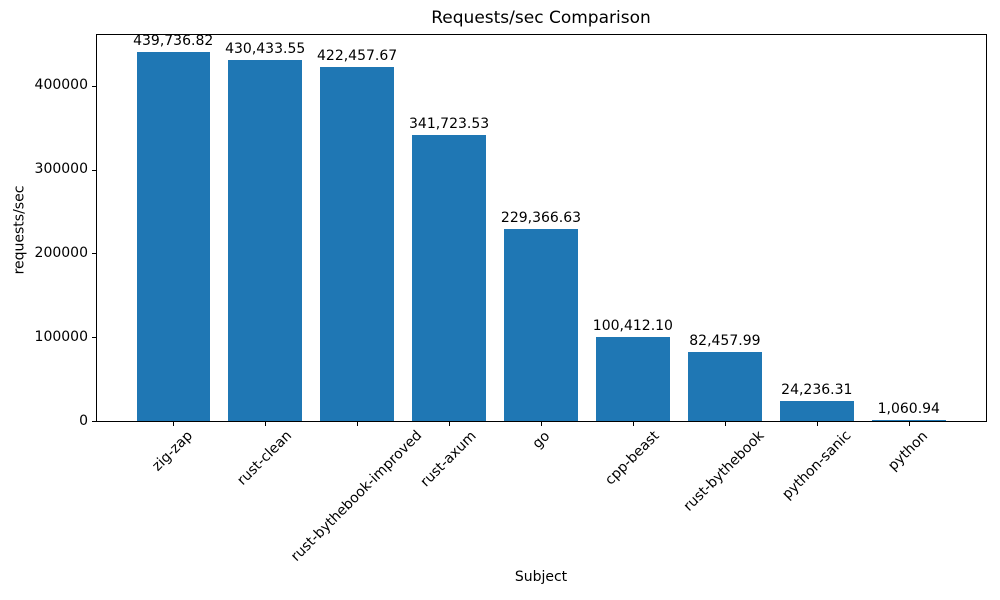 The width and height of the screenshot is (1000, 600). I want to click on bar-value-label: 24,236.31, so click(817, 389).